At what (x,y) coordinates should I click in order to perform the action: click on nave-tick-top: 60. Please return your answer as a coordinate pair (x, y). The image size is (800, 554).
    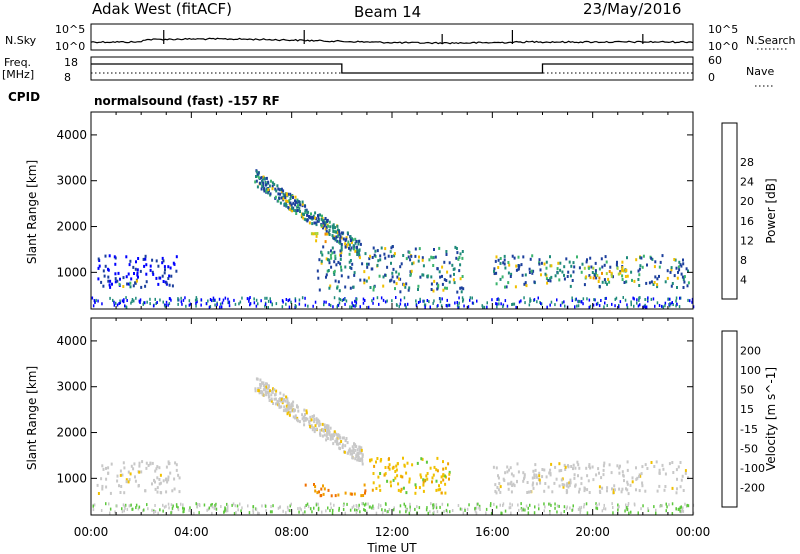
    Looking at the image, I should click on (715, 60).